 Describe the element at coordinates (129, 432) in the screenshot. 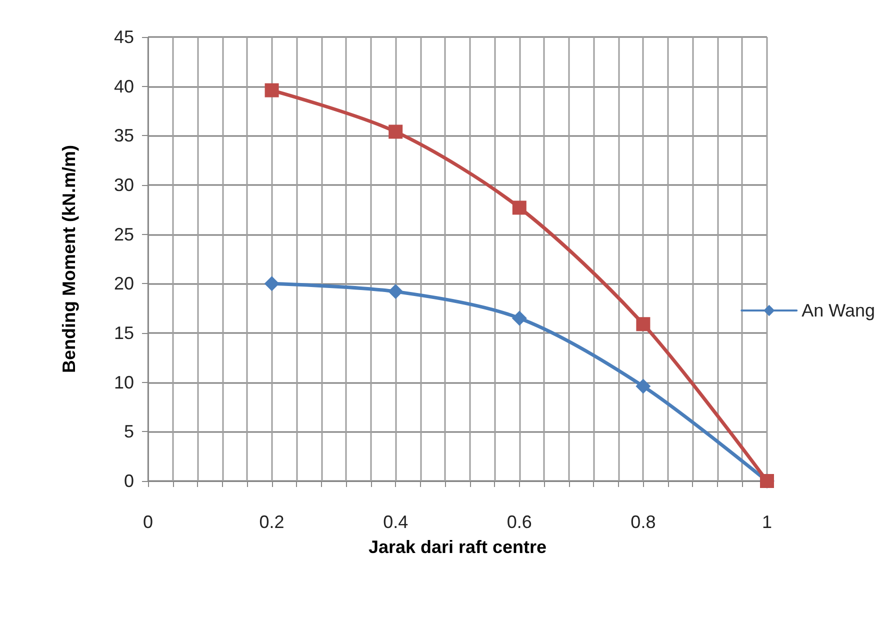

I see `y-tick-label: 5` at that location.